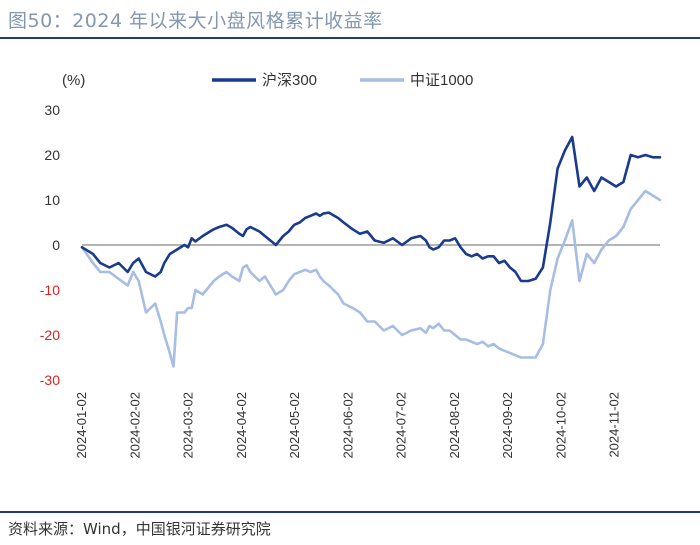 This screenshot has height=545, width=700. I want to click on y-tick-label: -20, so click(50, 335).